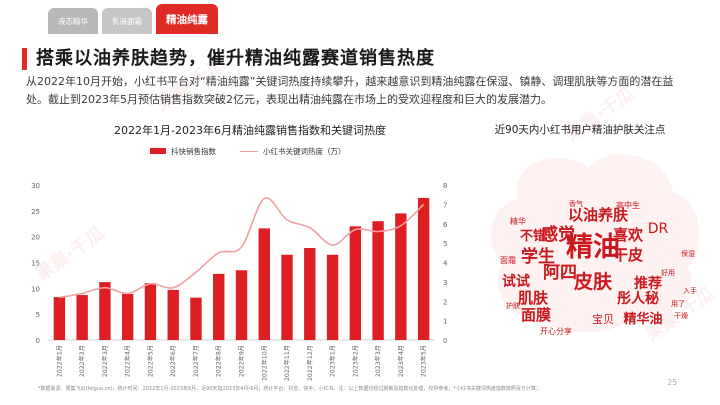  Describe the element at coordinates (445, 205) in the screenshot. I see `y-right-tick-label: 7` at that location.